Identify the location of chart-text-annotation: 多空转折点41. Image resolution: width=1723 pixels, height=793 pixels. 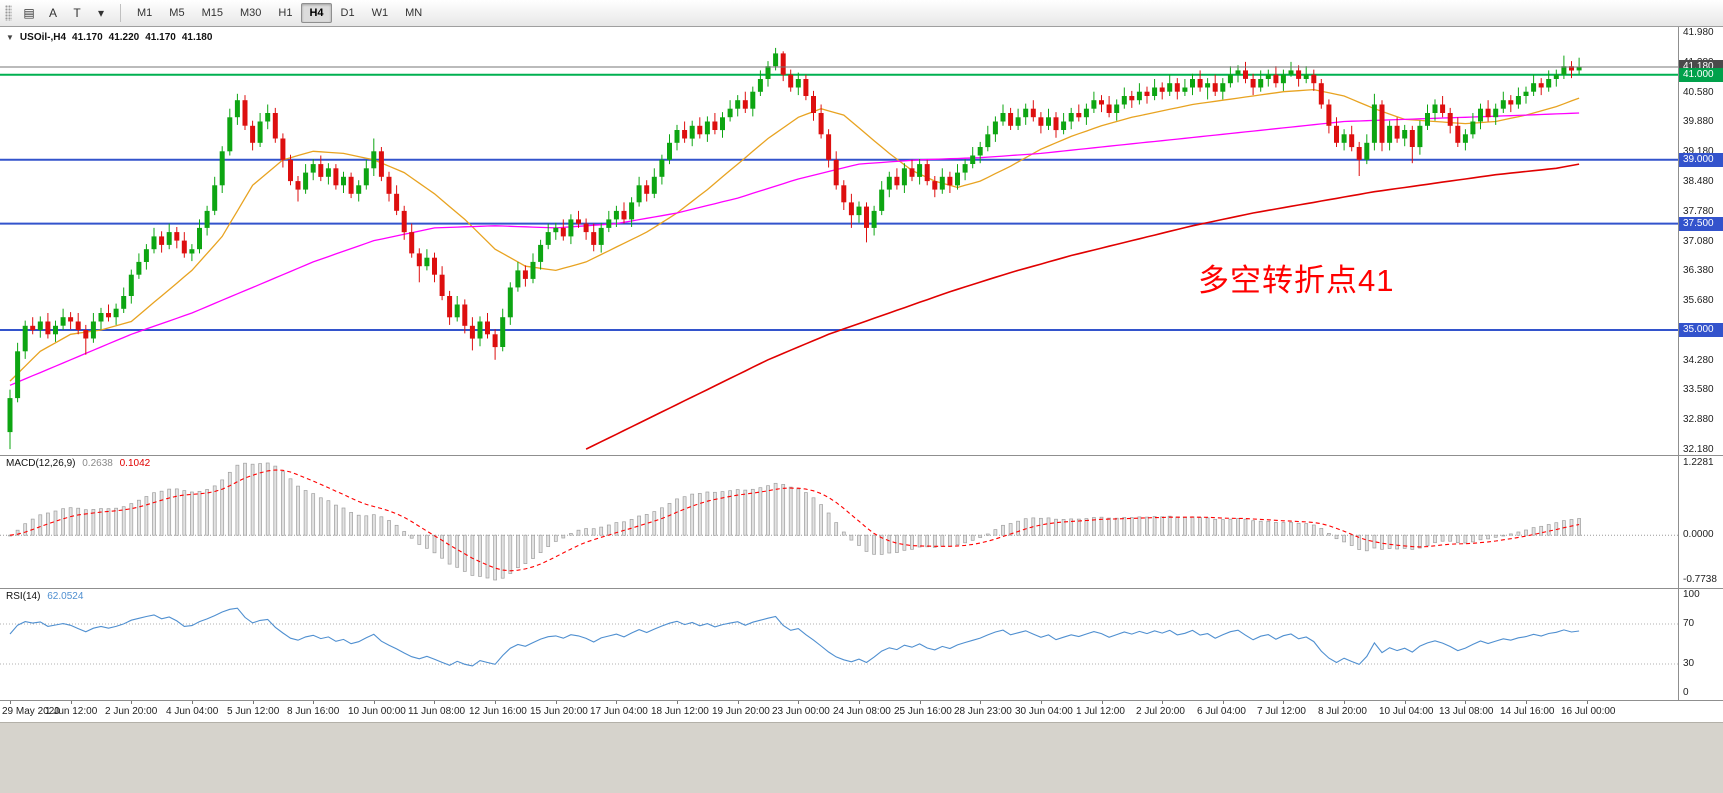
(1296, 280).